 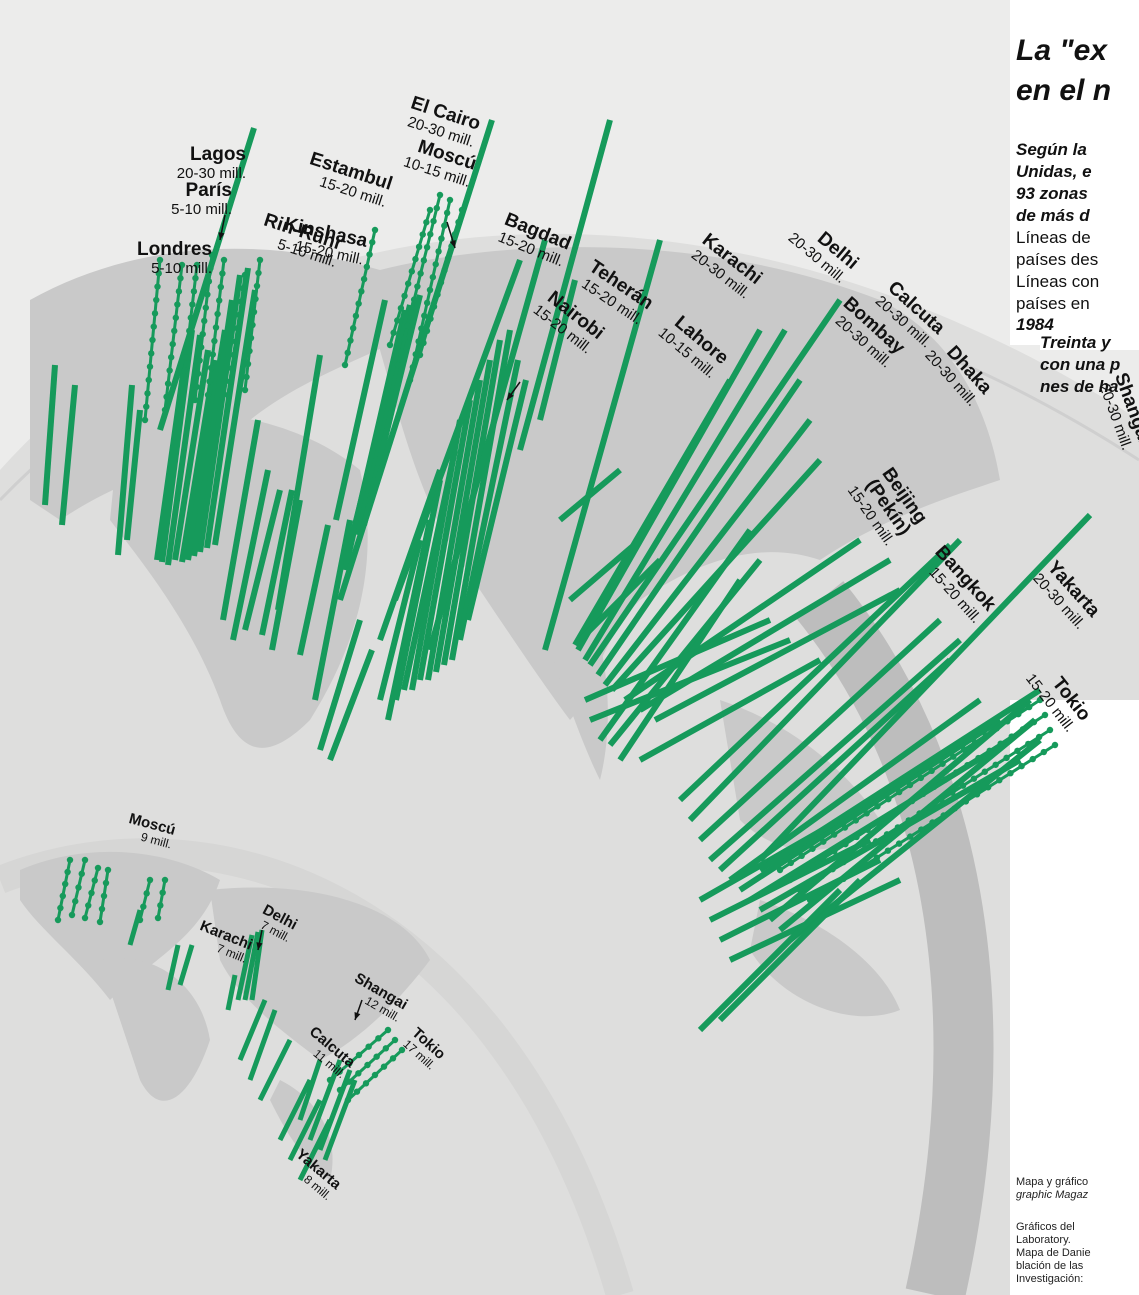 What do you see at coordinates (1079, 386) in the screenshot?
I see `year-text-line-3: nes de ha` at bounding box center [1079, 386].